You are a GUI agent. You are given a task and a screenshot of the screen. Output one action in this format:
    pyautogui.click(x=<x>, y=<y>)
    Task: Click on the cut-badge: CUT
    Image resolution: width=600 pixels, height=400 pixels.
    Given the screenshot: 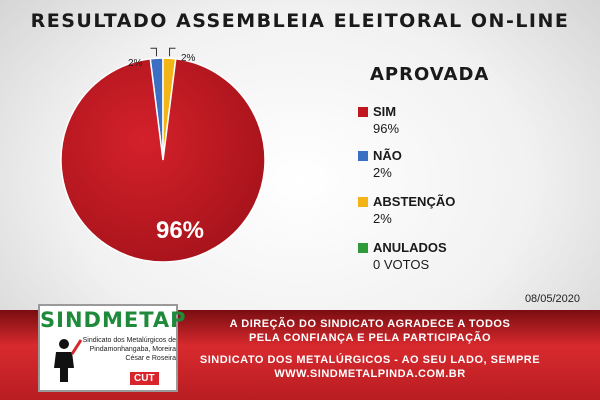 What is the action you would take?
    pyautogui.click(x=144, y=378)
    